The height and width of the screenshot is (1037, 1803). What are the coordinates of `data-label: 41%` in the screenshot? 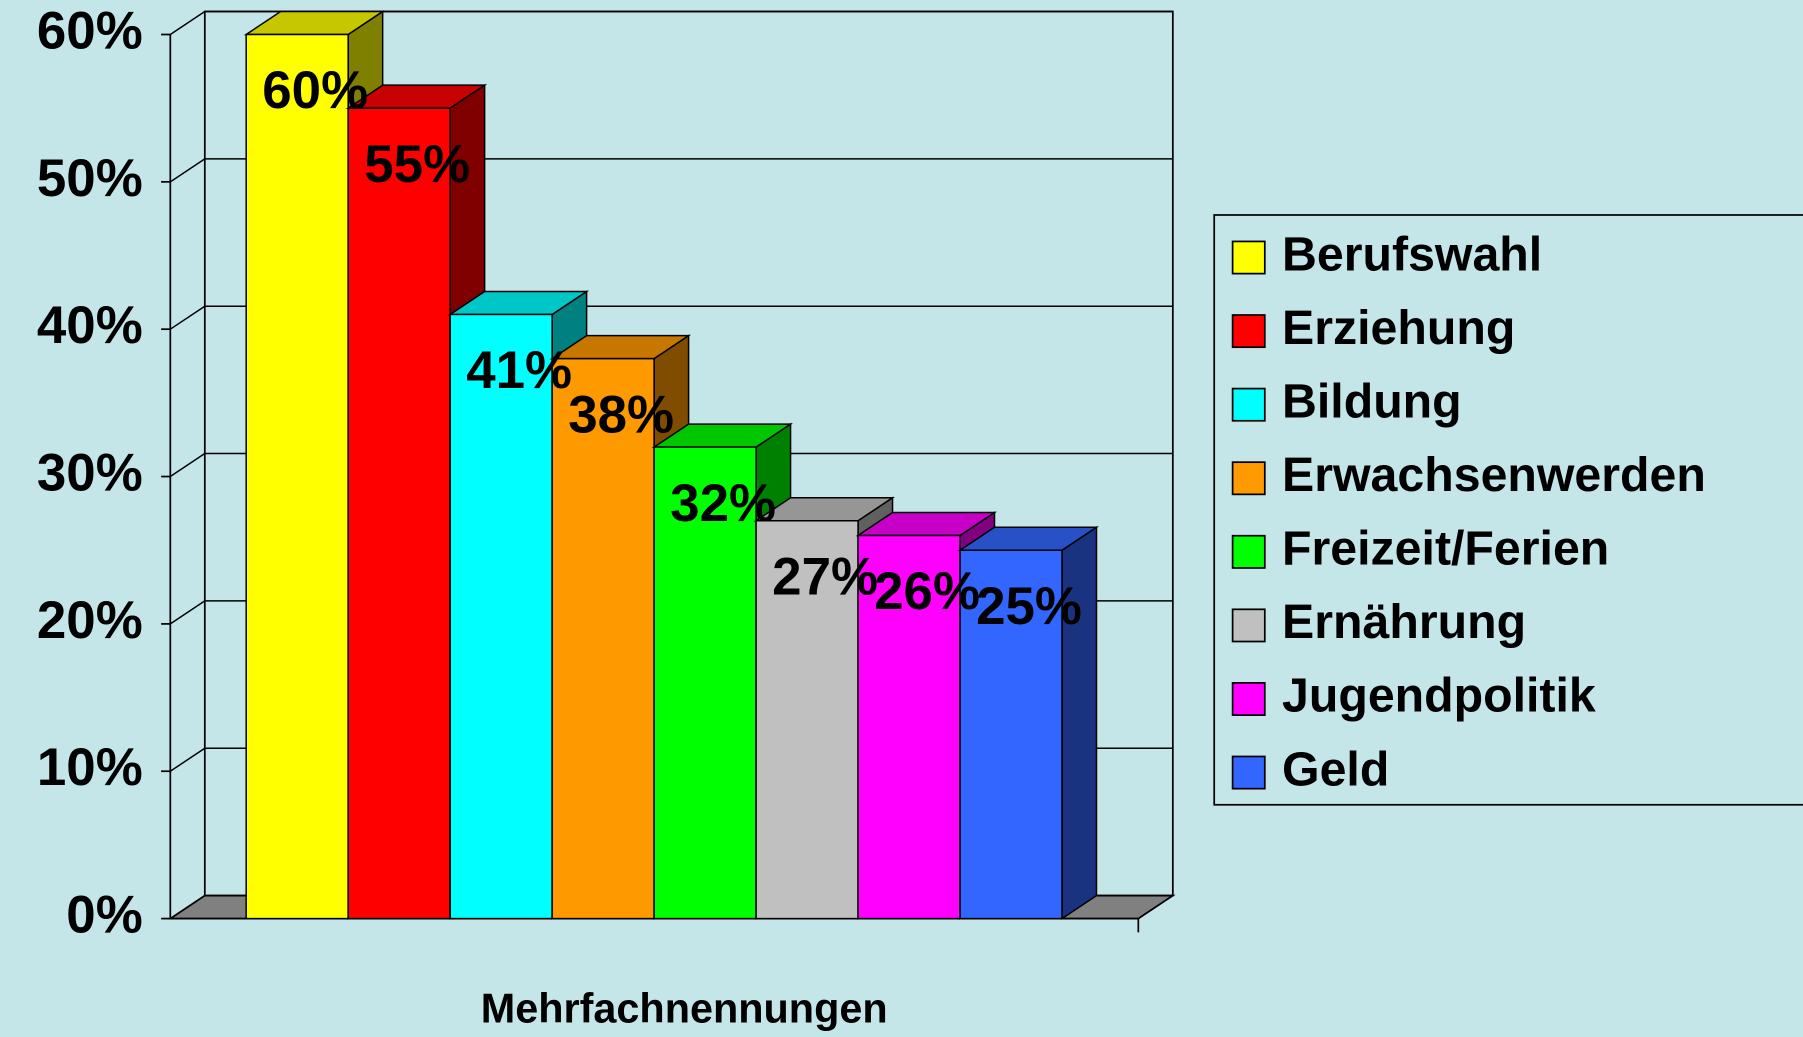 It's located at (519, 370).